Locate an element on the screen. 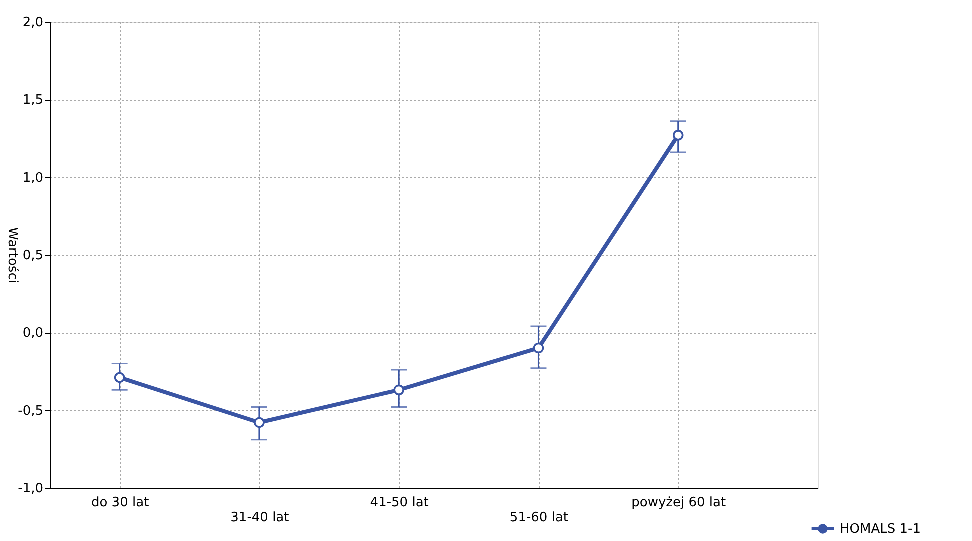 This screenshot has width=972, height=541. x-tick-label: do 30 lat is located at coordinates (120, 503).